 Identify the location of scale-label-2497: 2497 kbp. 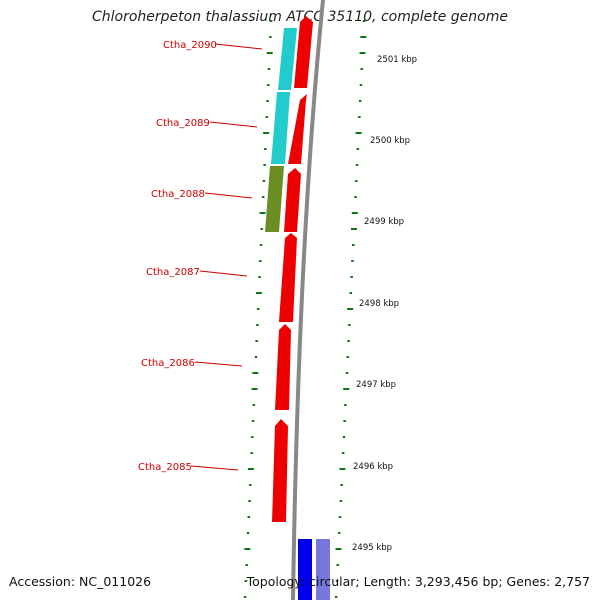
(376, 385).